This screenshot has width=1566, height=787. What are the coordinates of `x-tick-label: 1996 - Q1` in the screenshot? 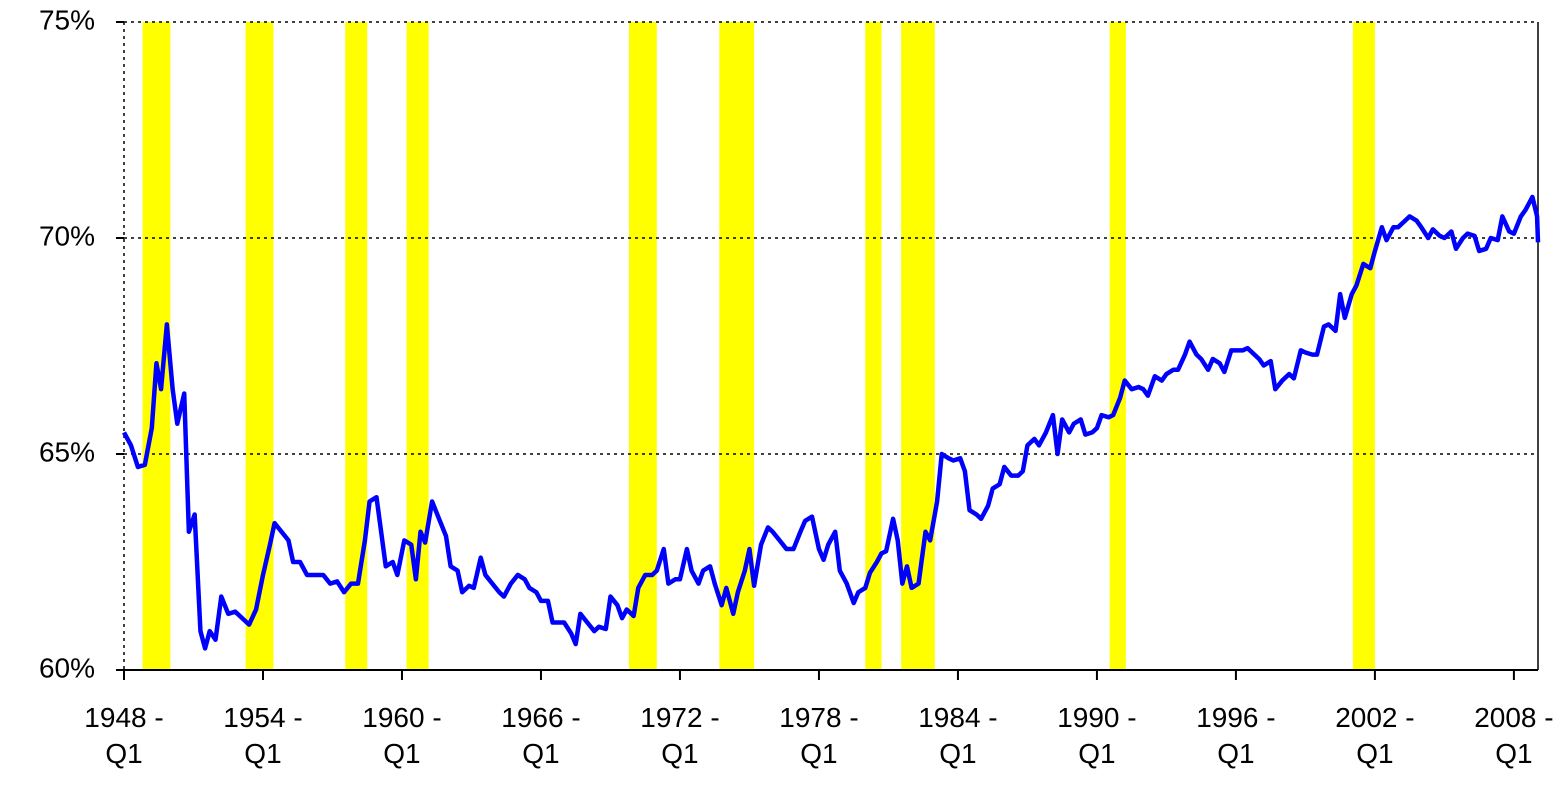 It's located at (1236, 735).